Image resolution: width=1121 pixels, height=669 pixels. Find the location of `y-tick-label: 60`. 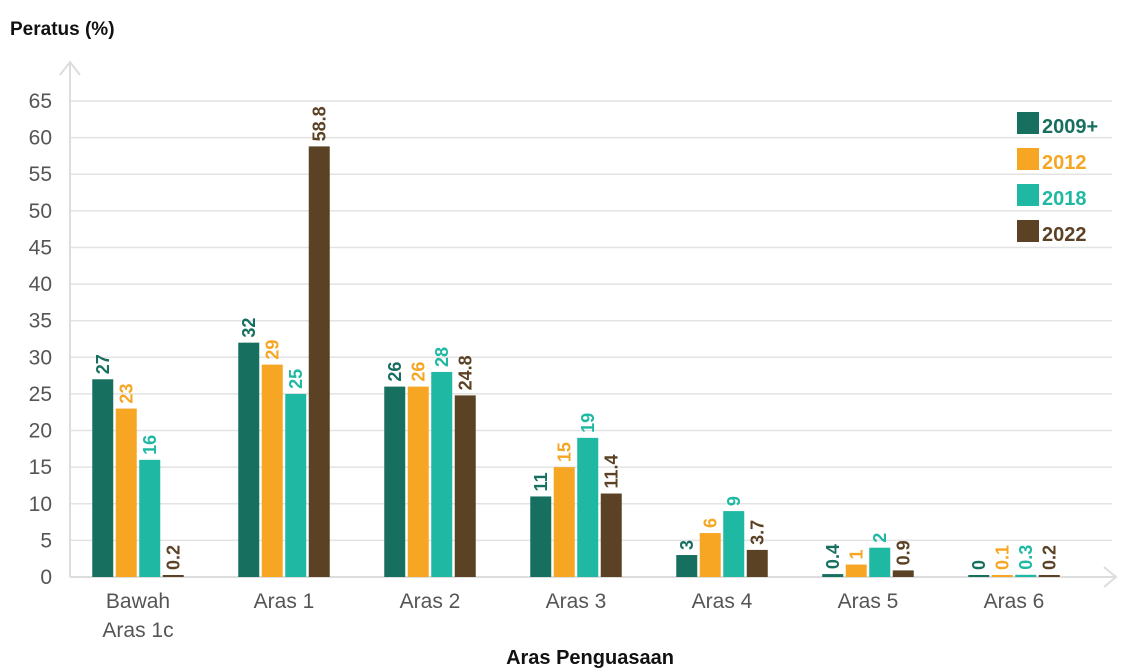

y-tick-label: 60 is located at coordinates (40, 138).